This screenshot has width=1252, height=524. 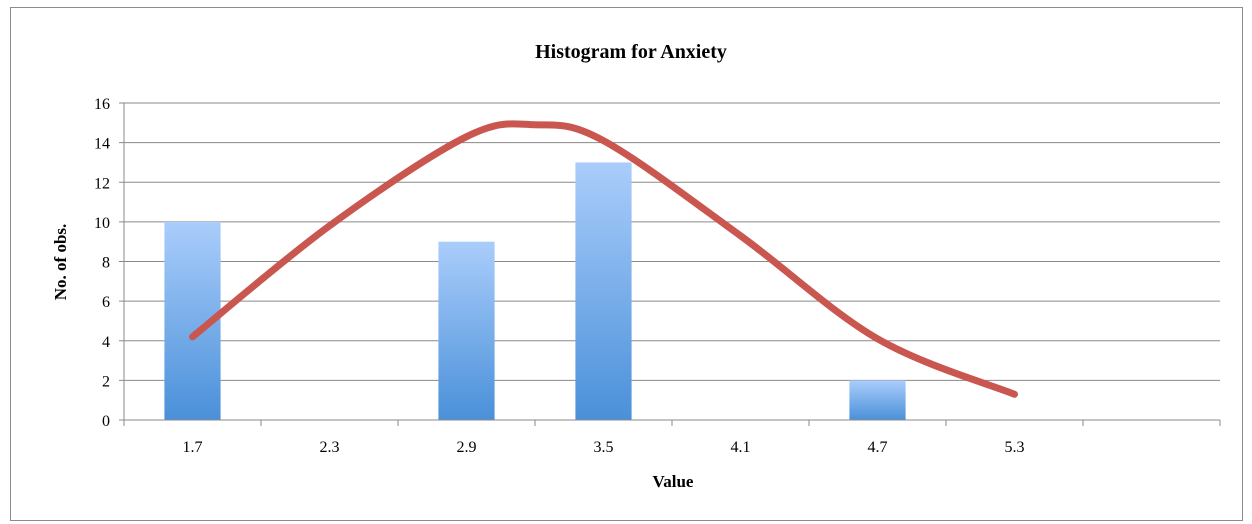 I want to click on x-tick-label: 3.5, so click(x=604, y=447).